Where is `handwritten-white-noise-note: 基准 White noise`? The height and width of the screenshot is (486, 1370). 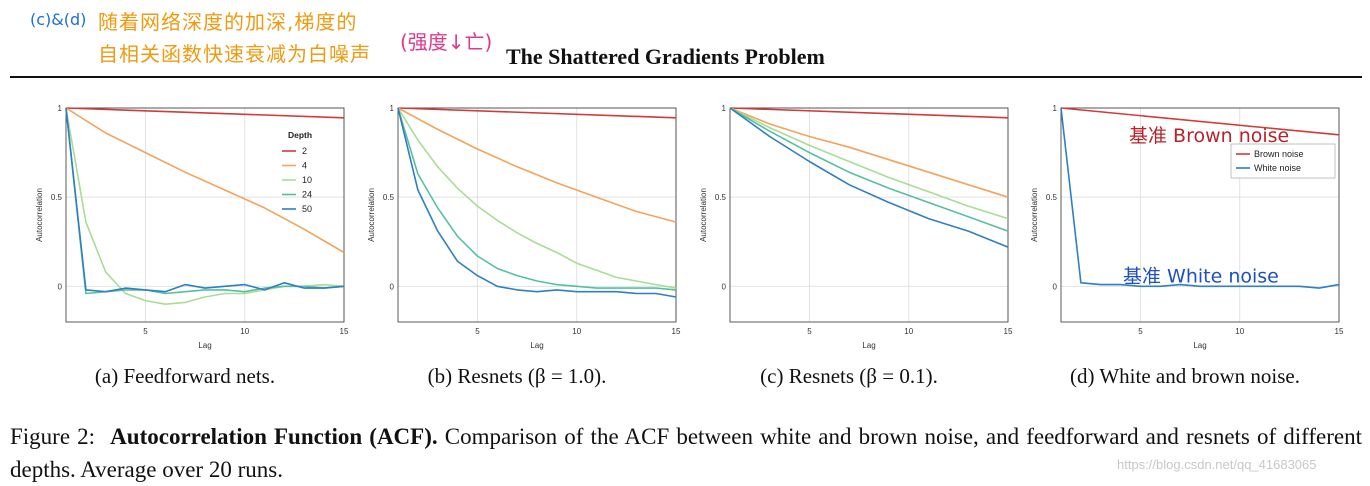 handwritten-white-noise-note: 基准 White noise is located at coordinates (1201, 276).